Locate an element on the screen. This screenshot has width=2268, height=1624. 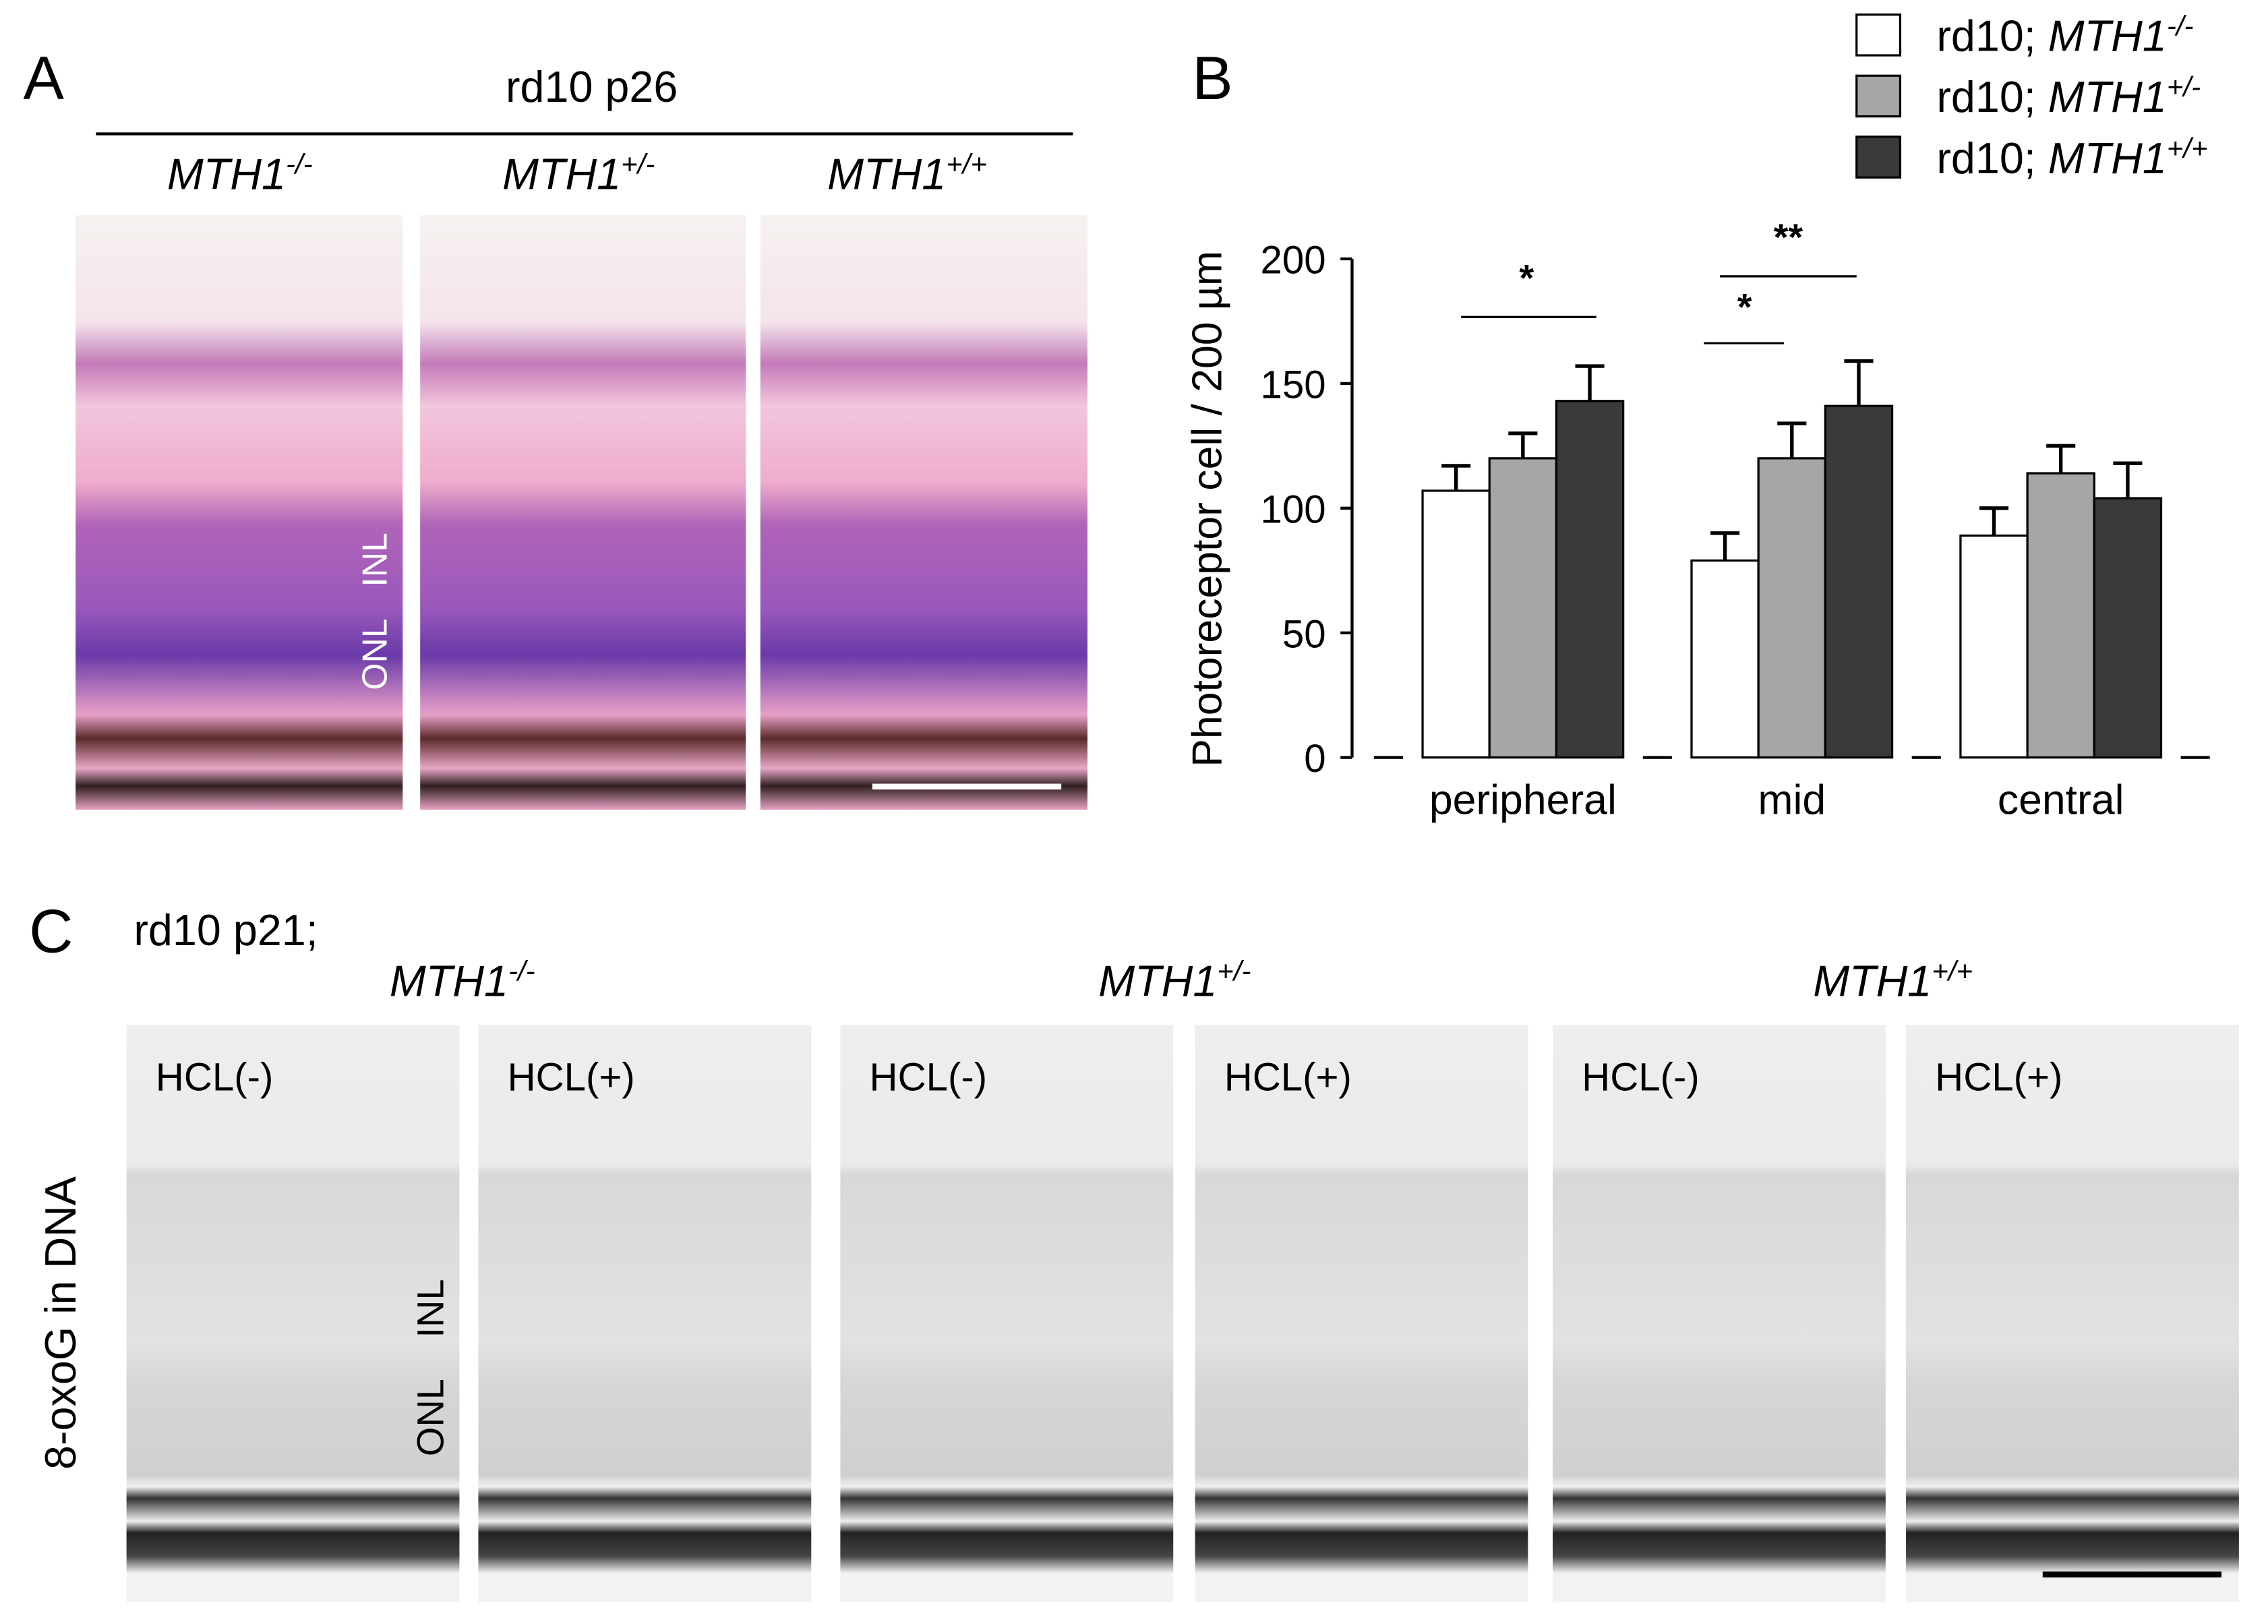
x-tick-label: mid is located at coordinates (1792, 800).